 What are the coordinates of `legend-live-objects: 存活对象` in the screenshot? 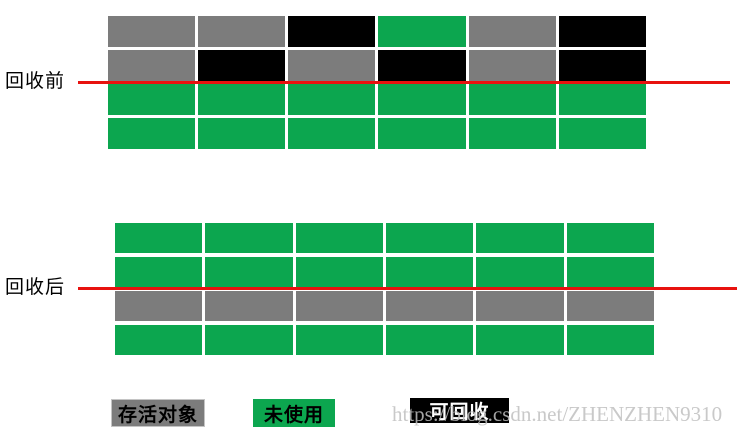 It's located at (158, 413).